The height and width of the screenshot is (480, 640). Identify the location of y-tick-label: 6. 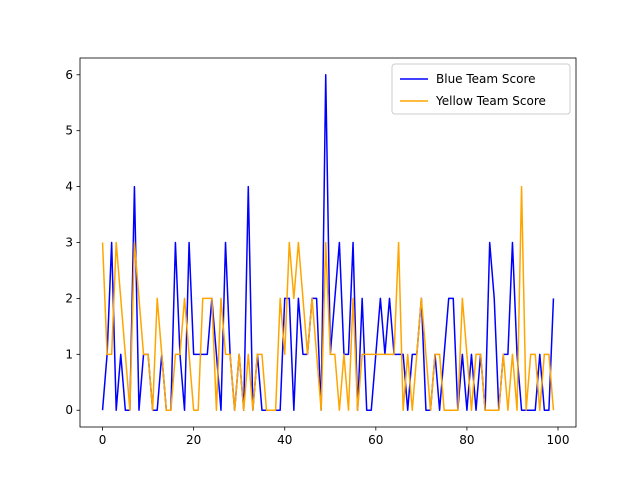
(69, 75).